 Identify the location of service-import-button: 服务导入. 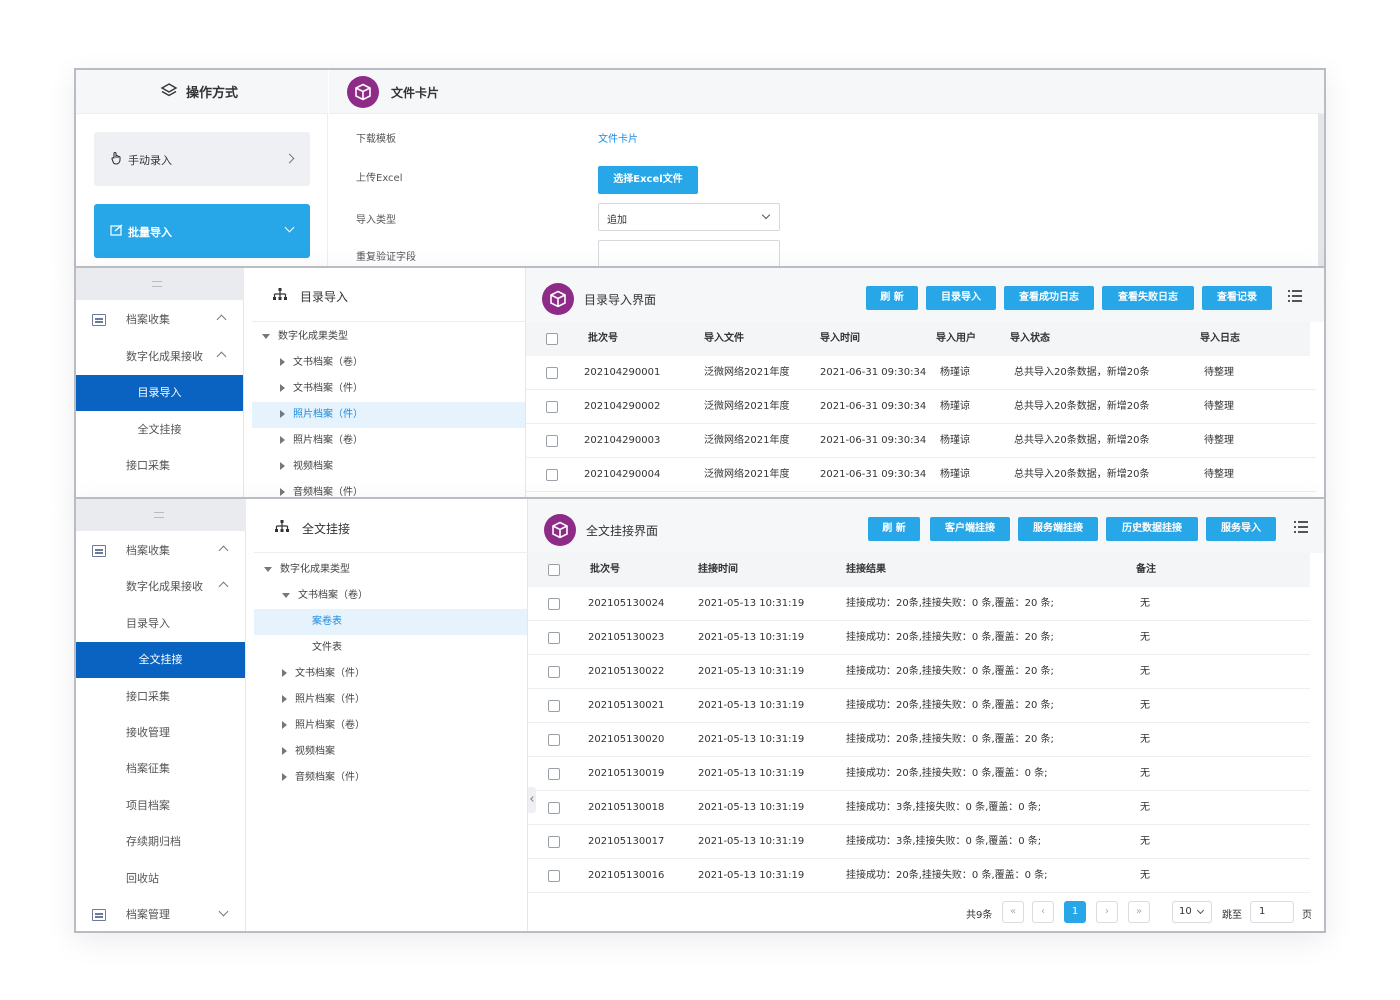
(1241, 529).